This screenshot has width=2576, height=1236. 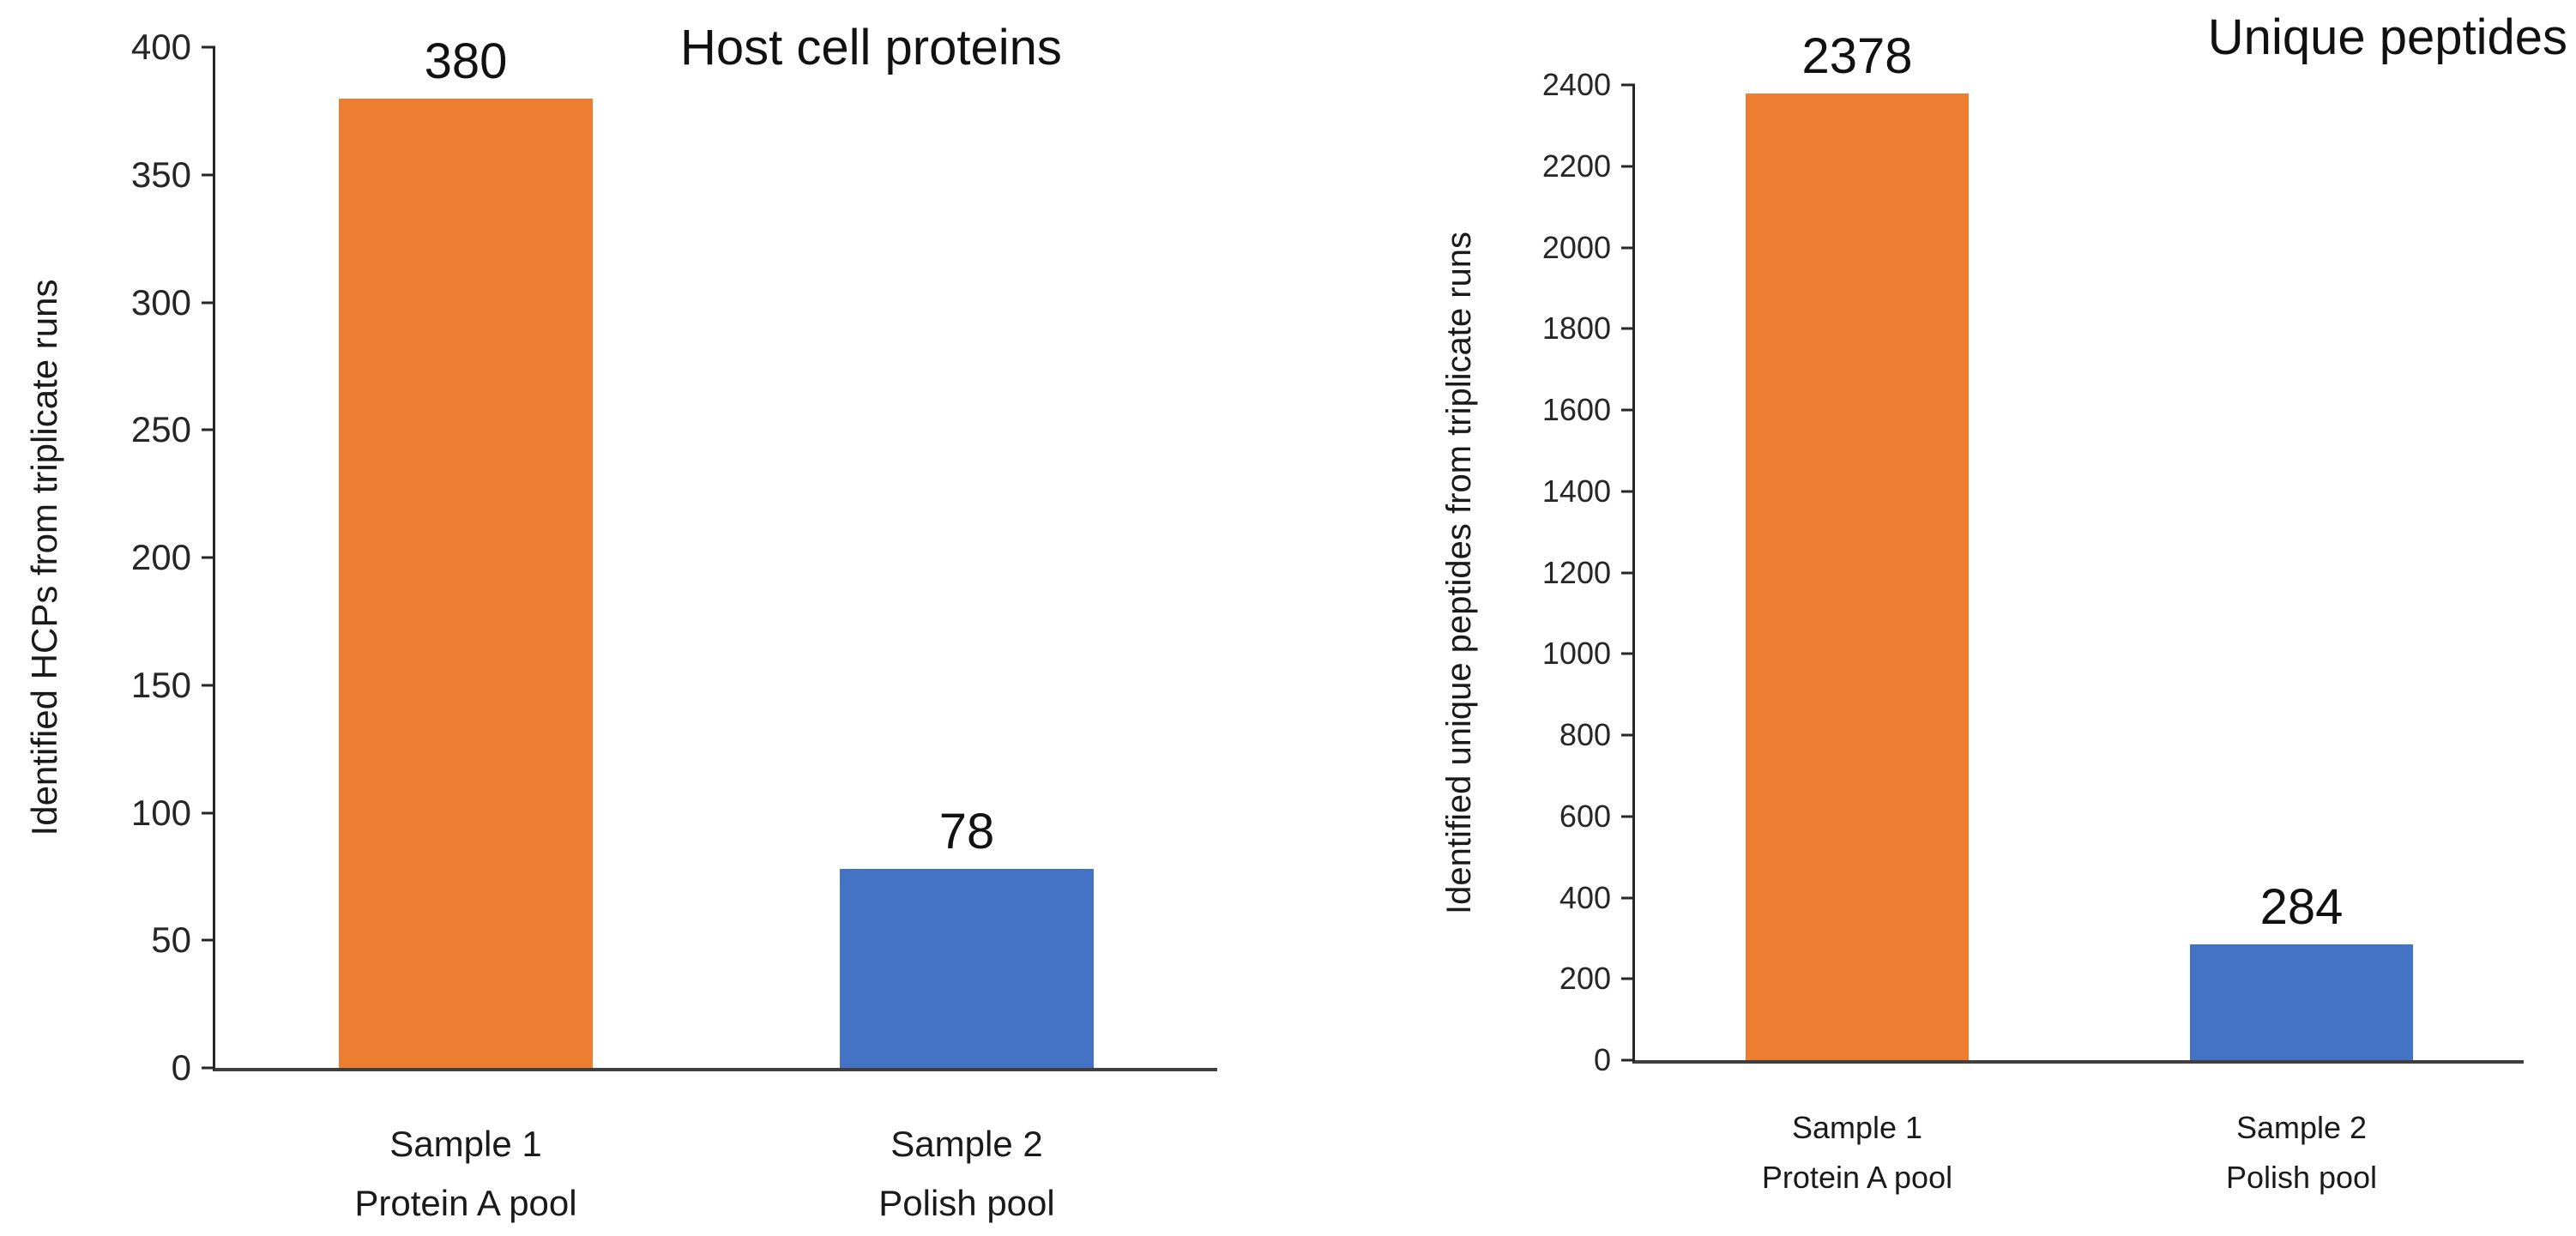 I want to click on y-tick-label: 800, so click(x=1585, y=734).